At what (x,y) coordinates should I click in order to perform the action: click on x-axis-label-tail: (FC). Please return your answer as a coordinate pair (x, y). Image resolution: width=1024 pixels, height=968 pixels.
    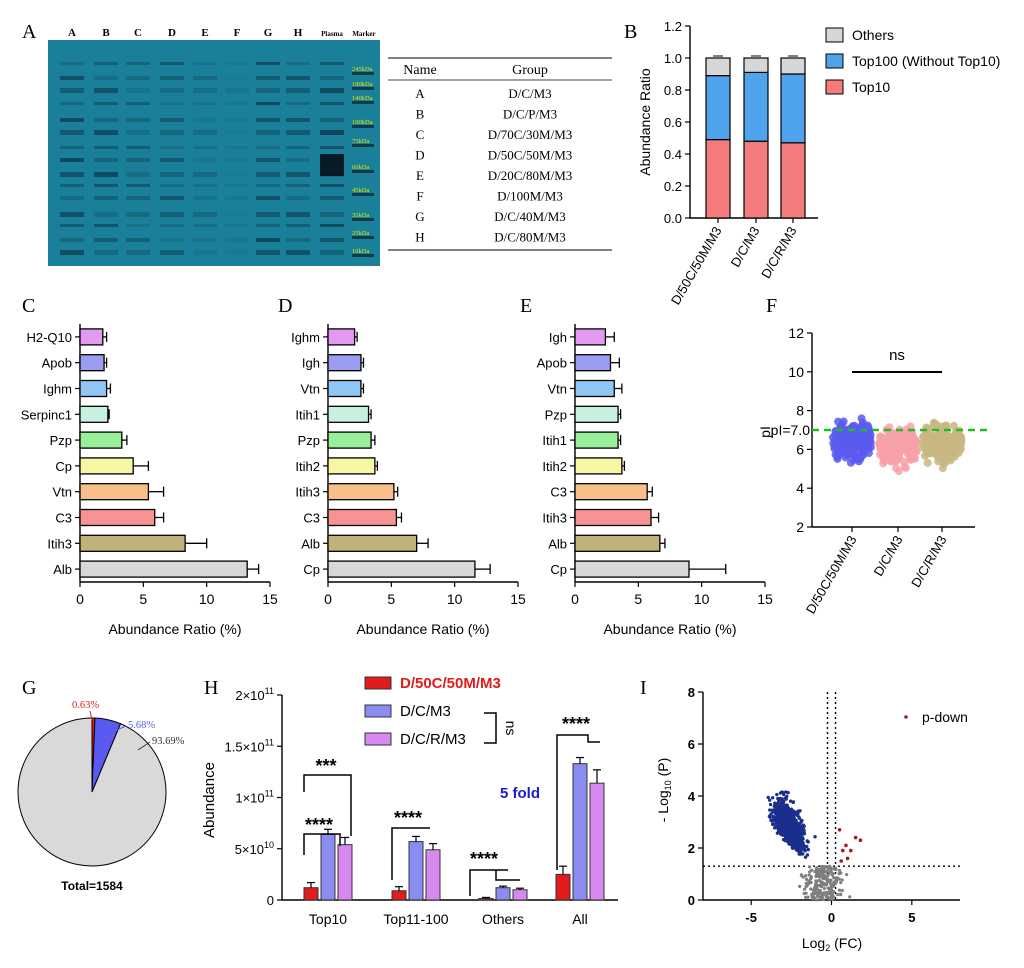
    Looking at the image, I should click on (846, 943).